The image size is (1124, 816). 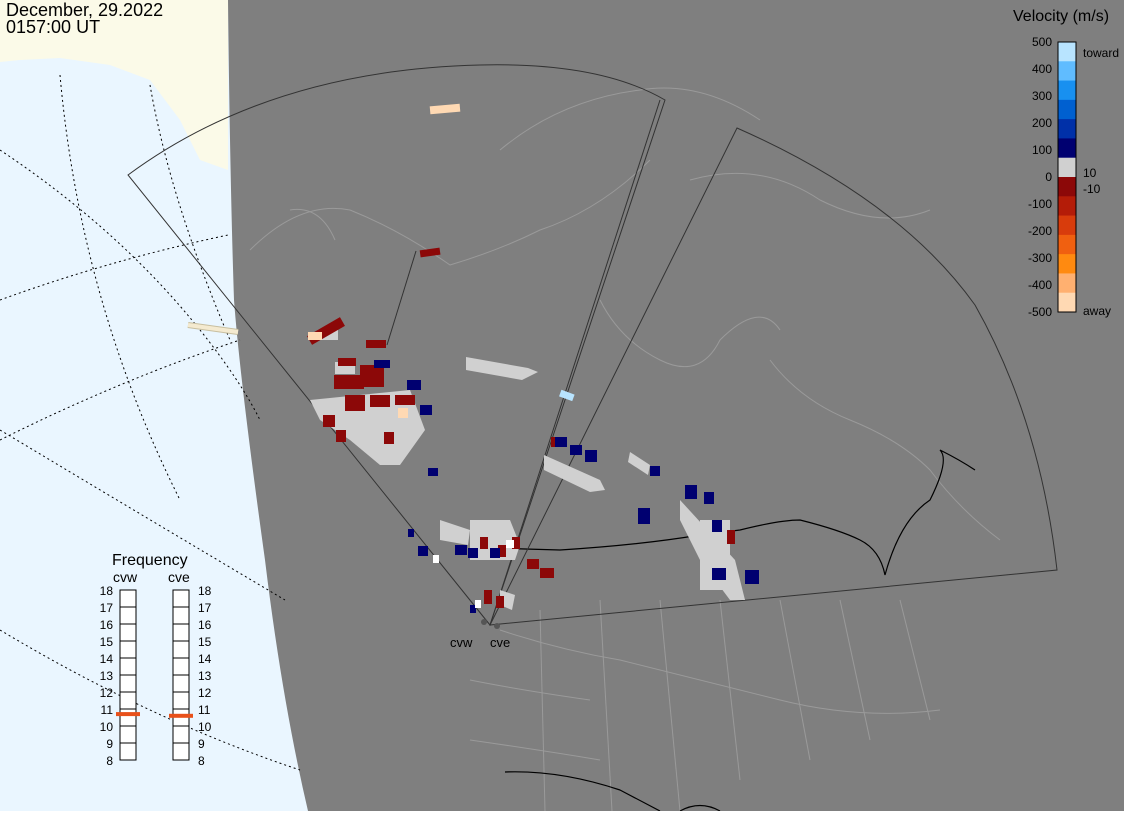 I want to click on frequency-scale-label-cve: 10, so click(x=205, y=727).